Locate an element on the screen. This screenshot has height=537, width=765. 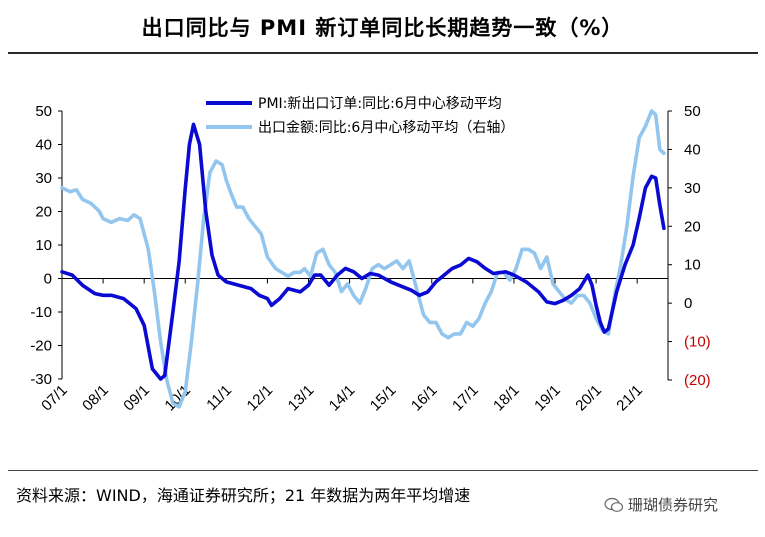
x-tick-label: 10/1 is located at coordinates (177, 398).